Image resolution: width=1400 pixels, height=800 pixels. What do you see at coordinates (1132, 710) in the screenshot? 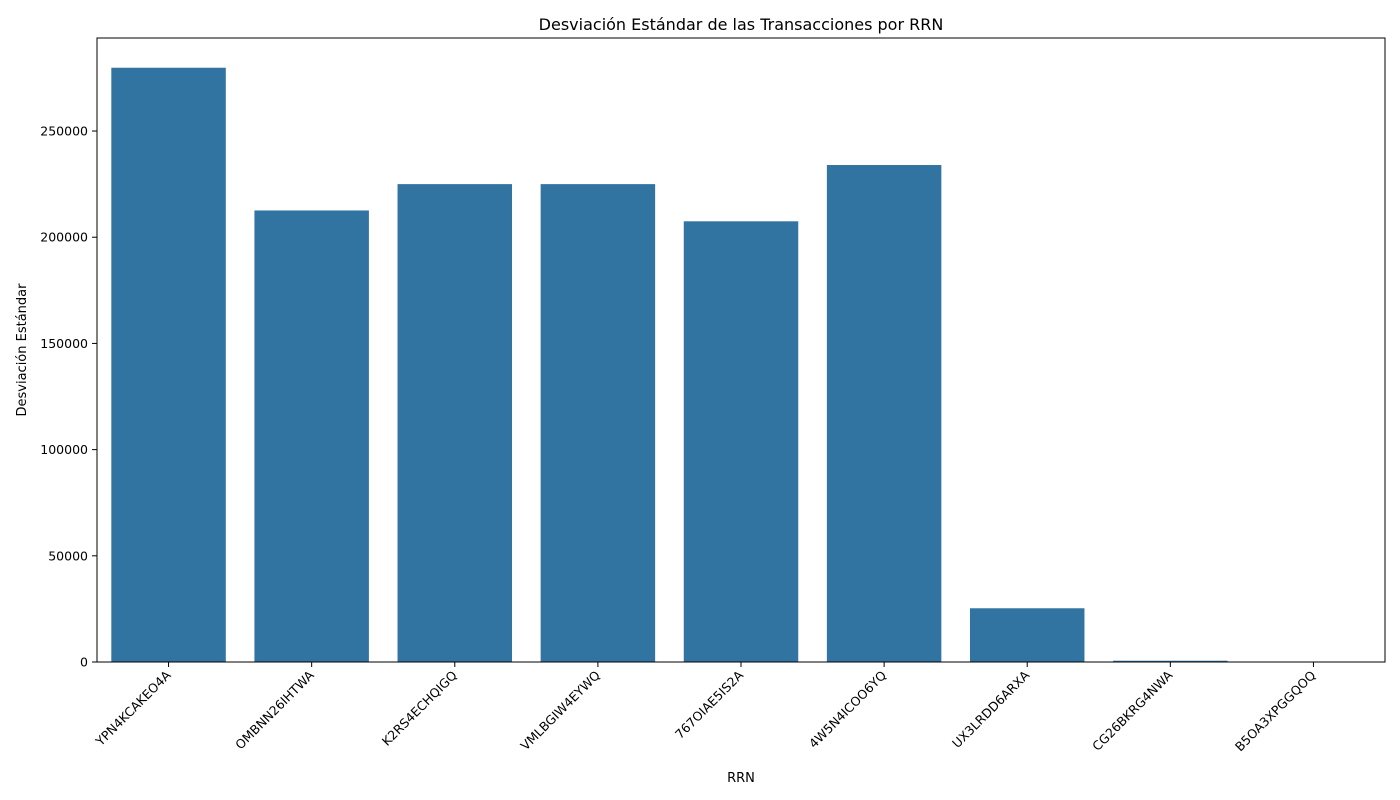
I see `x-tick-label: CG26BKRG4NWA` at bounding box center [1132, 710].